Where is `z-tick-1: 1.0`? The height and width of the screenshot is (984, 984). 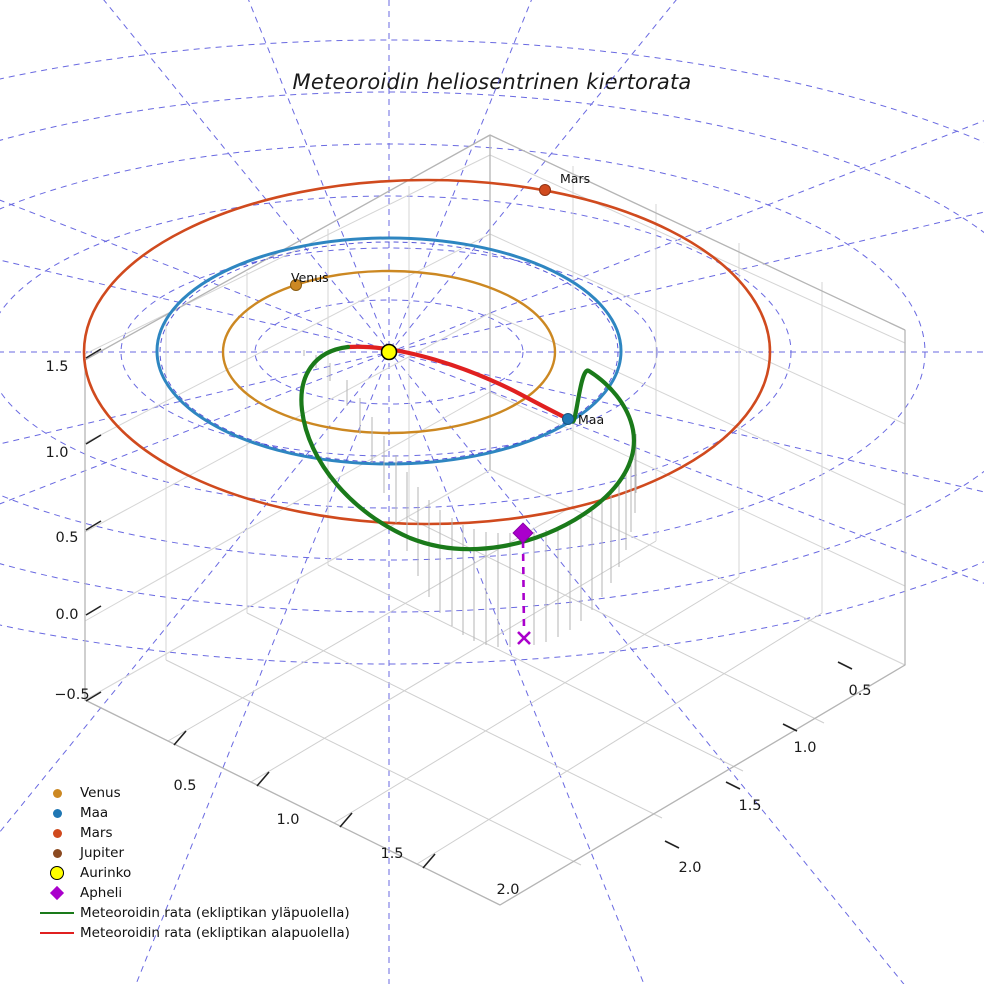 z-tick-1: 1.0 is located at coordinates (56, 453).